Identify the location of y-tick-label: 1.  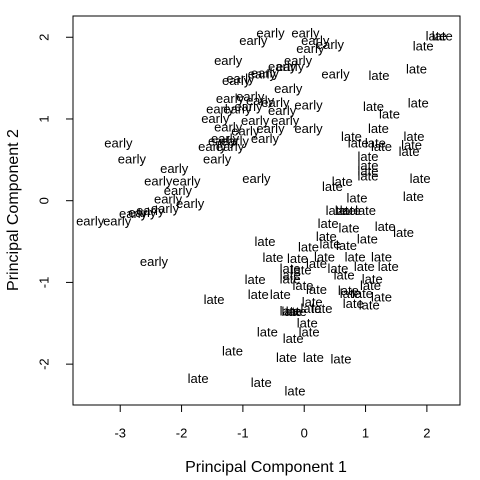
(43, 118).